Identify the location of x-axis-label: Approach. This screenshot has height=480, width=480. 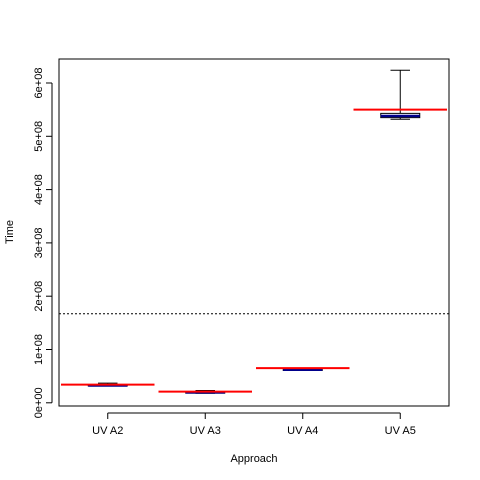
(253, 459).